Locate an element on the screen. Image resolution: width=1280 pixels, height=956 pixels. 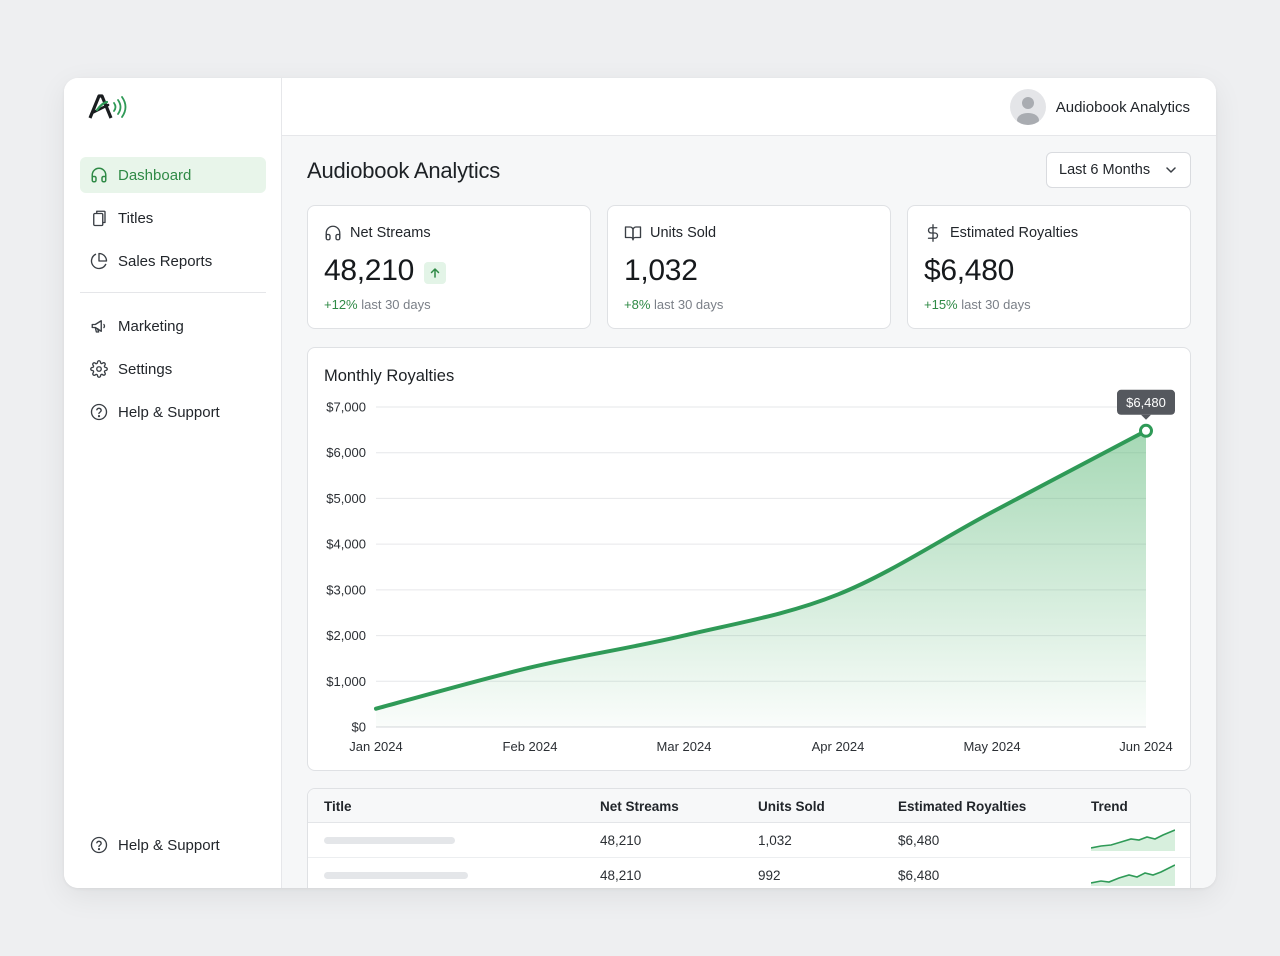
gear-icon is located at coordinates (99, 369).